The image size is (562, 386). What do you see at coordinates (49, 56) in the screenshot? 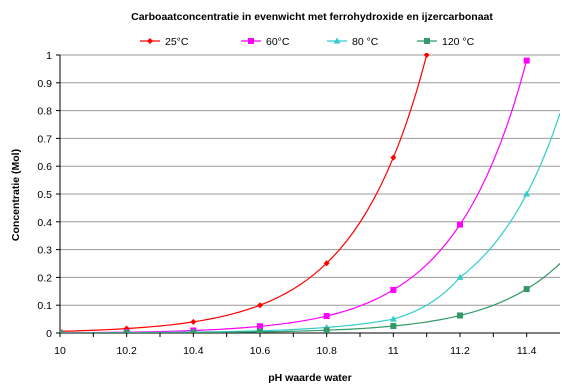
I see `y-tick-label: 1` at bounding box center [49, 56].